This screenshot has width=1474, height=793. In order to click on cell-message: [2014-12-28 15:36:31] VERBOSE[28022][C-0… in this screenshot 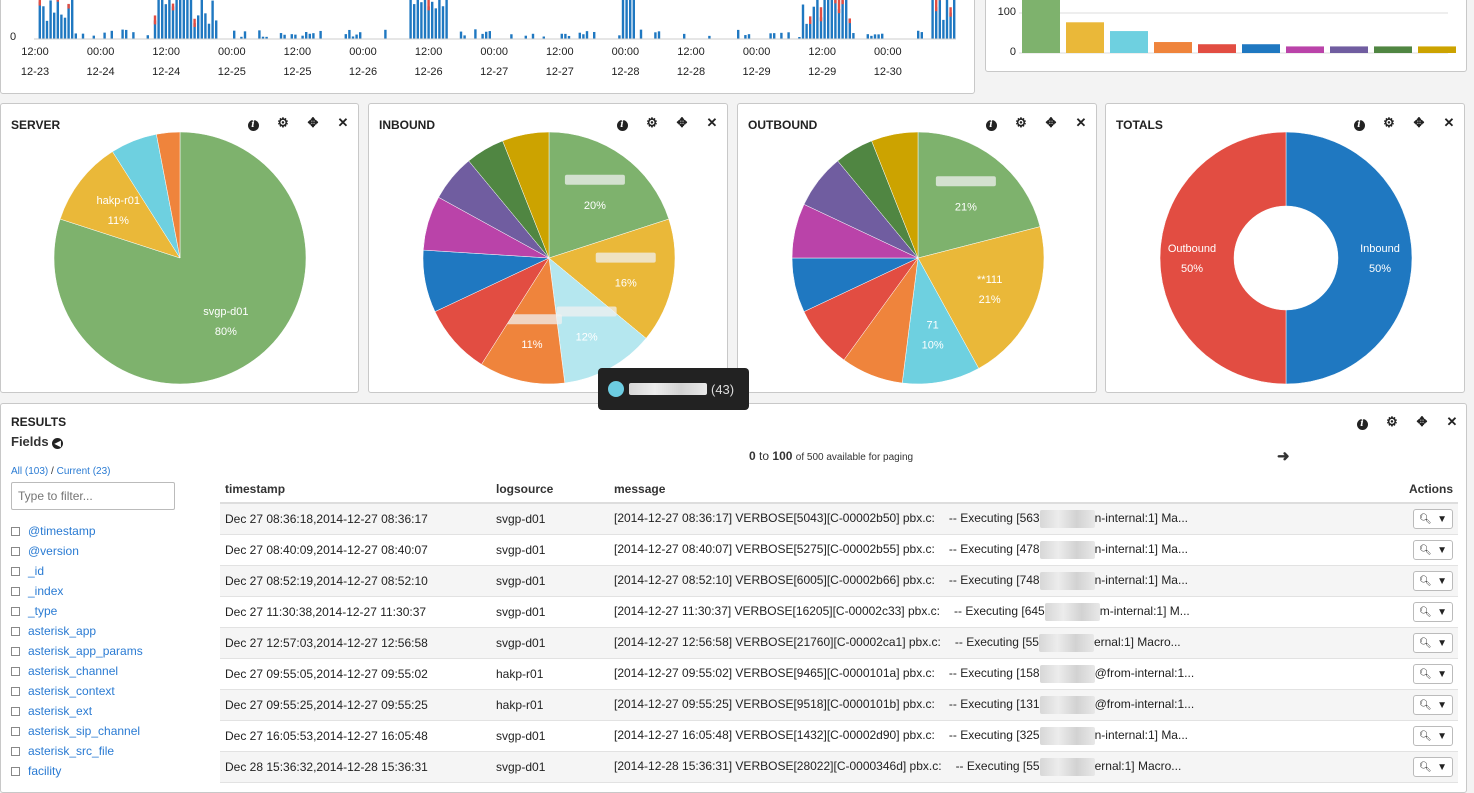, I will do `click(998, 767)`.